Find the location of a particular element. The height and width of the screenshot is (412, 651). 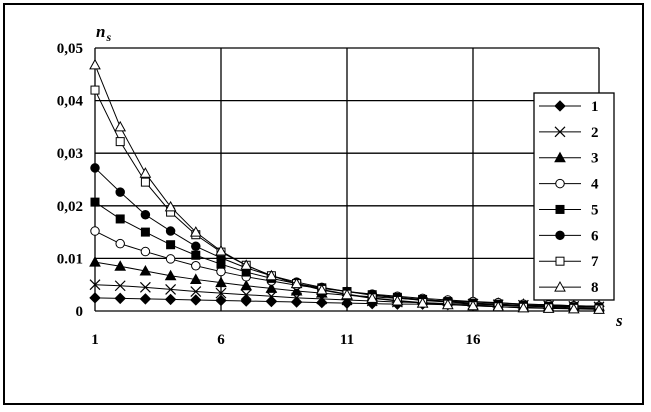

y-axis-title: ns is located at coordinates (103, 33).